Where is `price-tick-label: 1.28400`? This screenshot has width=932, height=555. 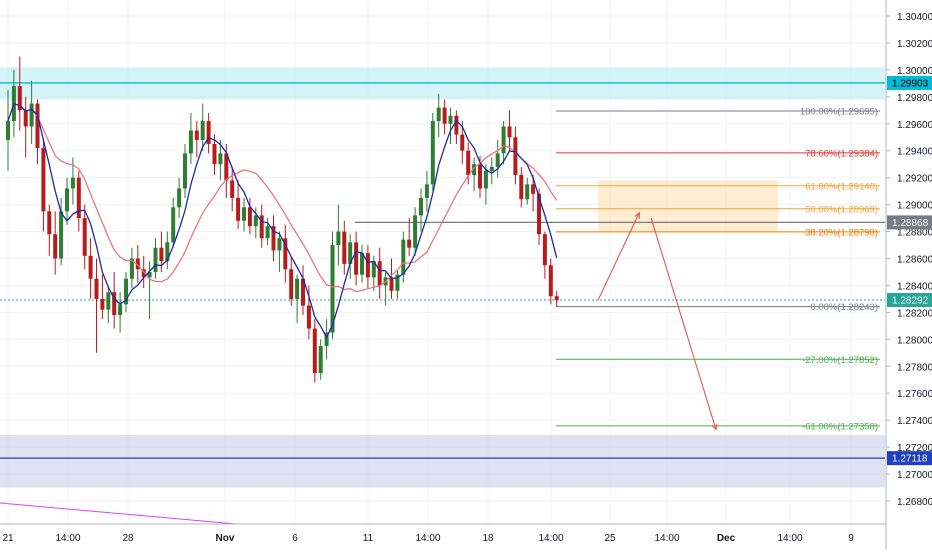 price-tick-label: 1.28400 is located at coordinates (914, 286).